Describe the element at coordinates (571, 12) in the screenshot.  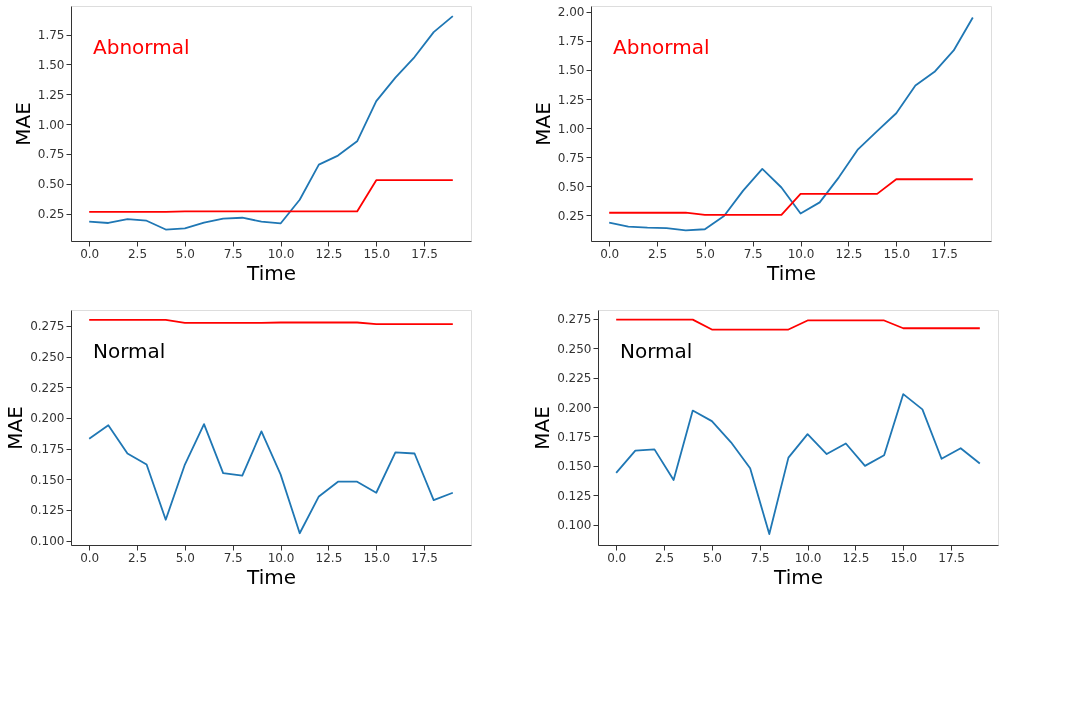
I see `y-tick-label: 2.00` at that location.